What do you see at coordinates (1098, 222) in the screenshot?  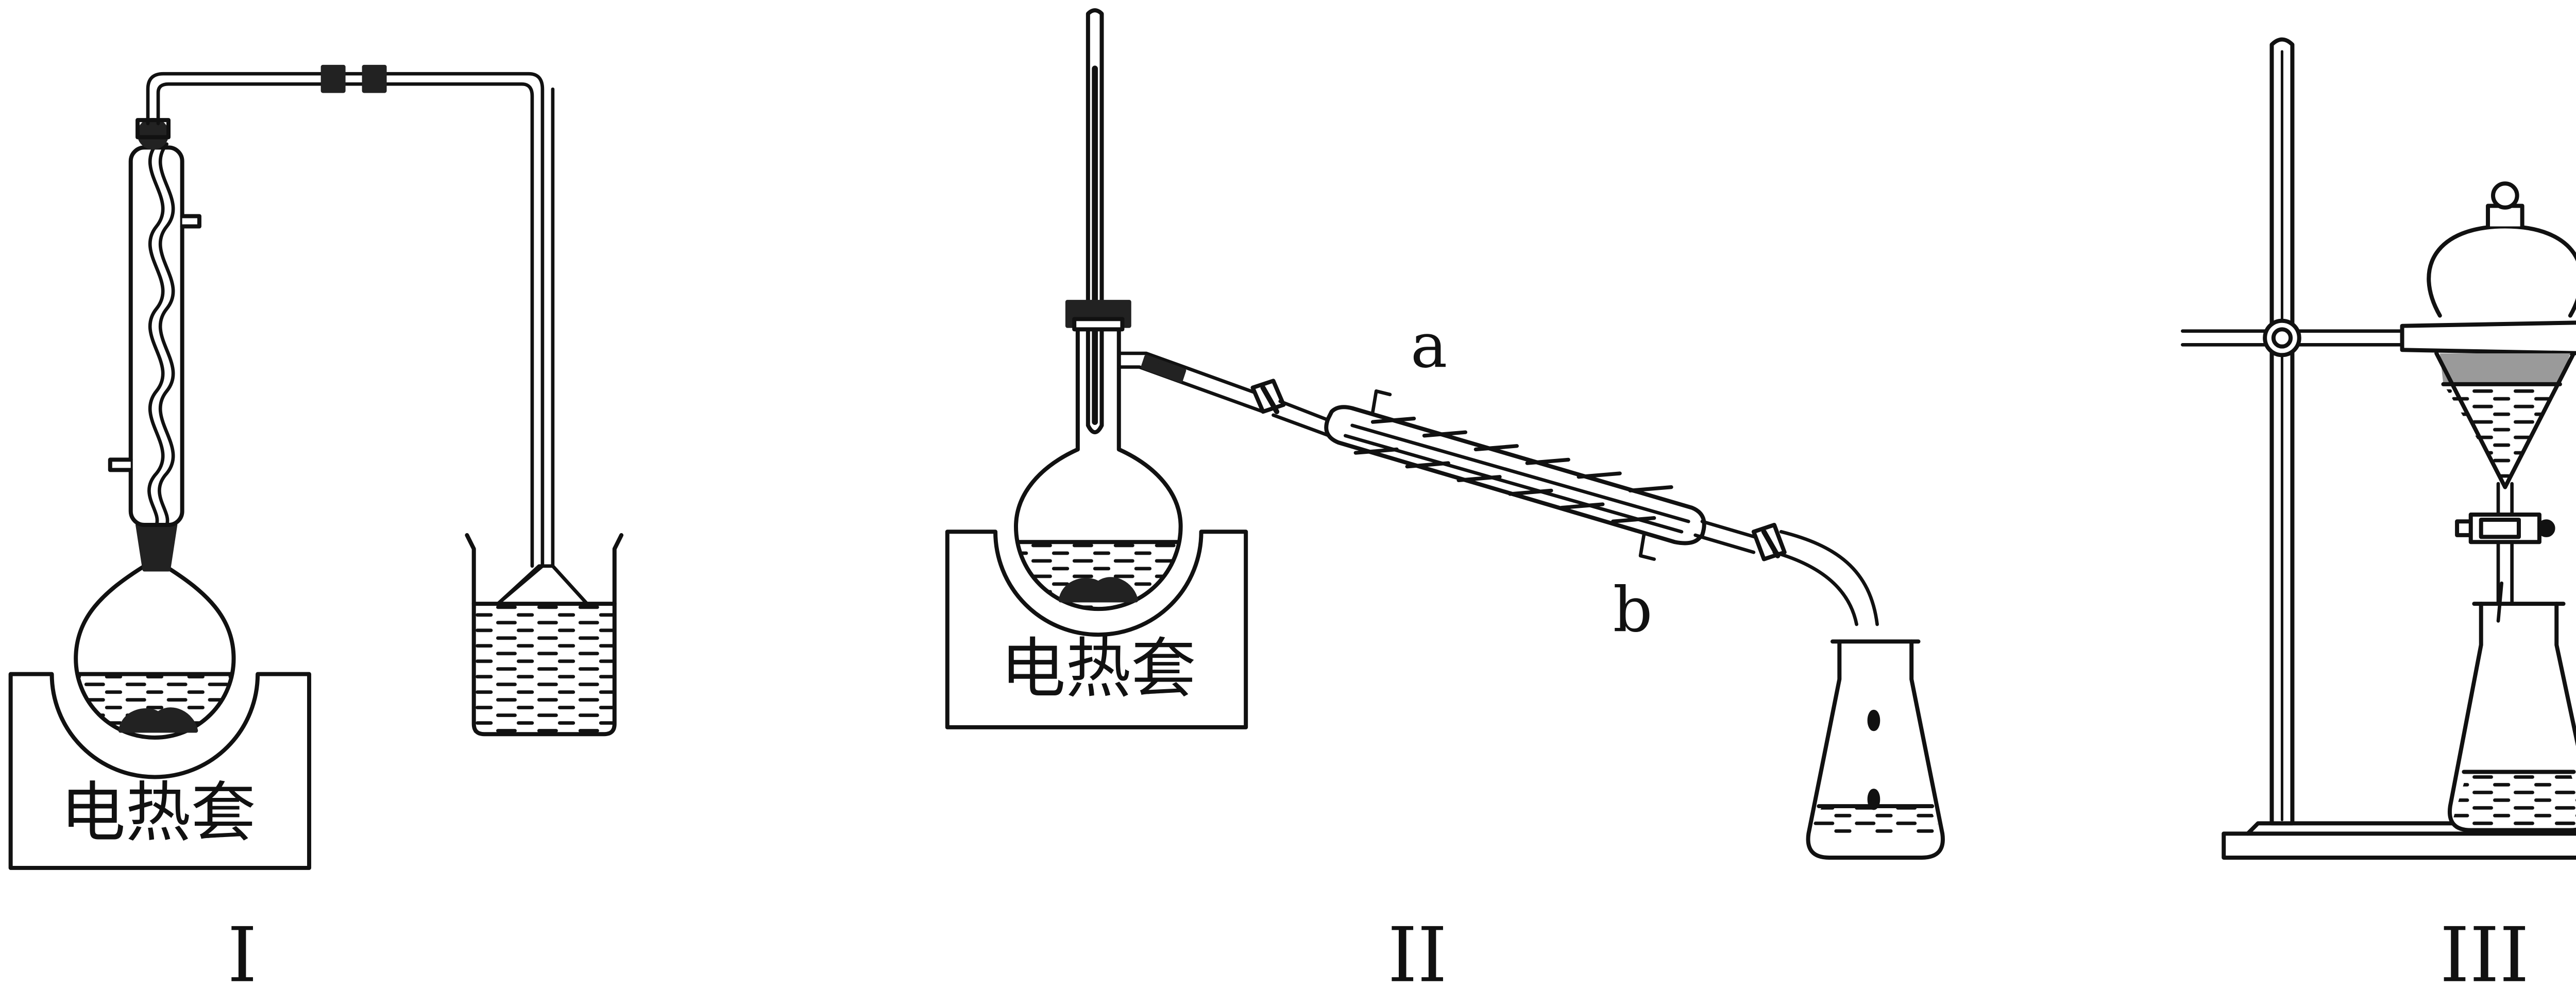 I see `thermometer` at bounding box center [1098, 222].